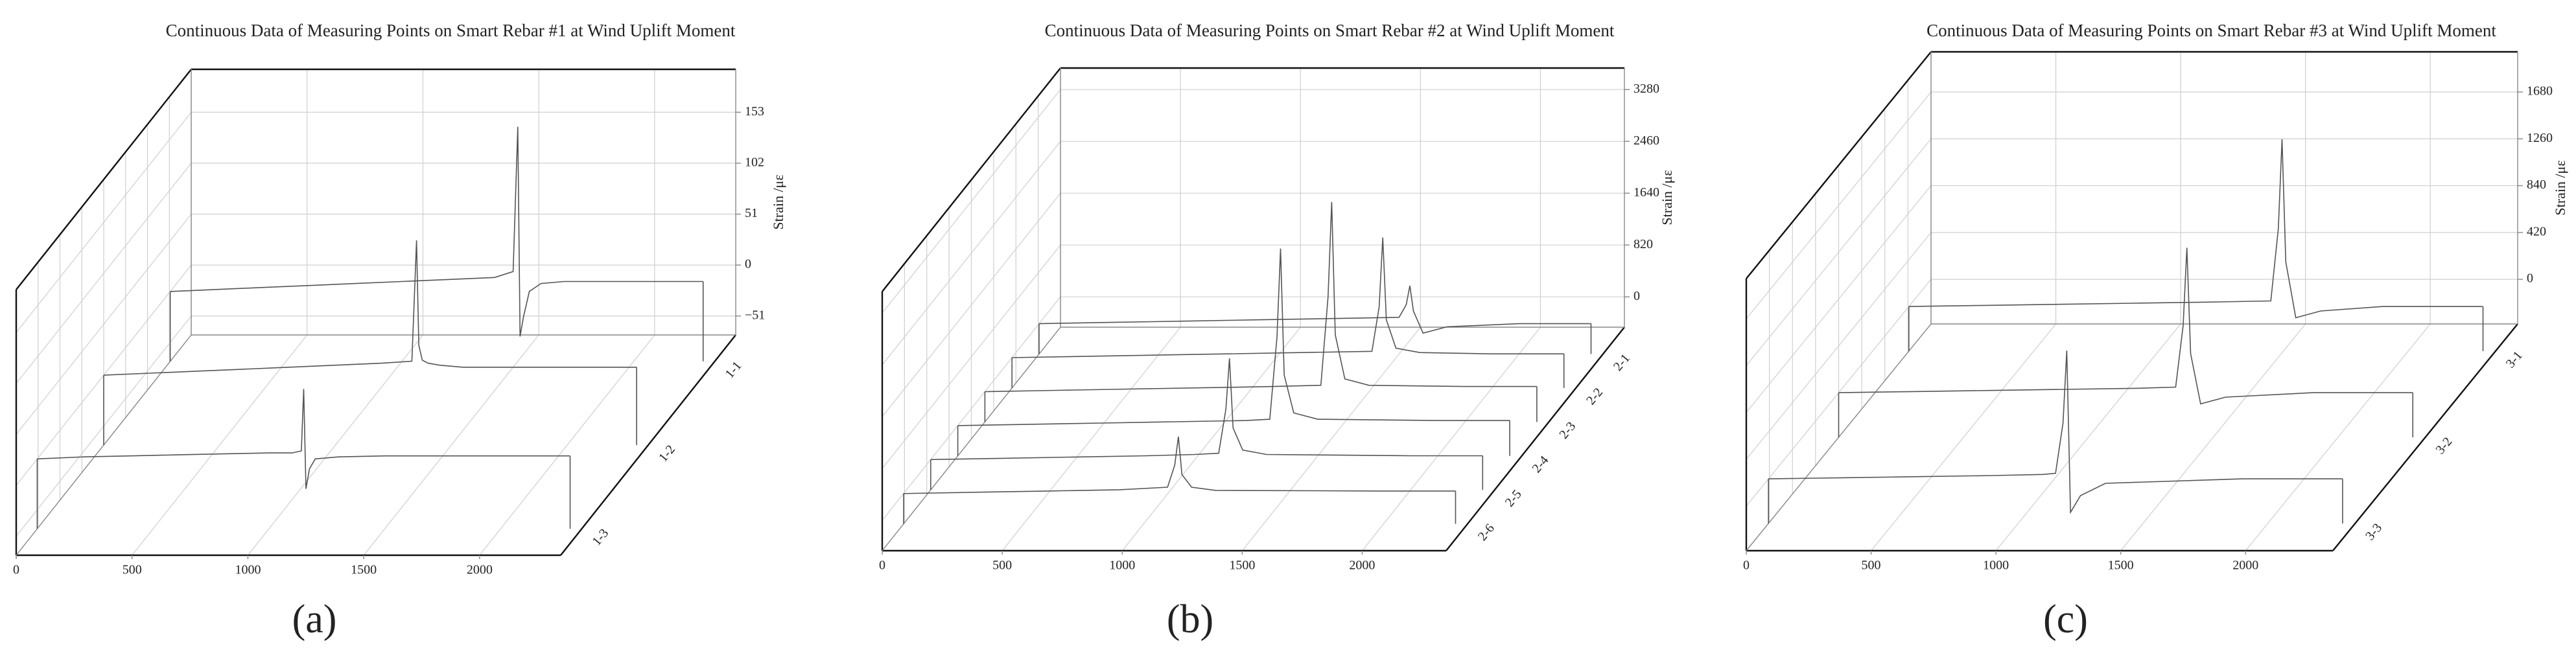 The height and width of the screenshot is (655, 2576). What do you see at coordinates (1643, 244) in the screenshot?
I see `y-tick-label: 820` at bounding box center [1643, 244].